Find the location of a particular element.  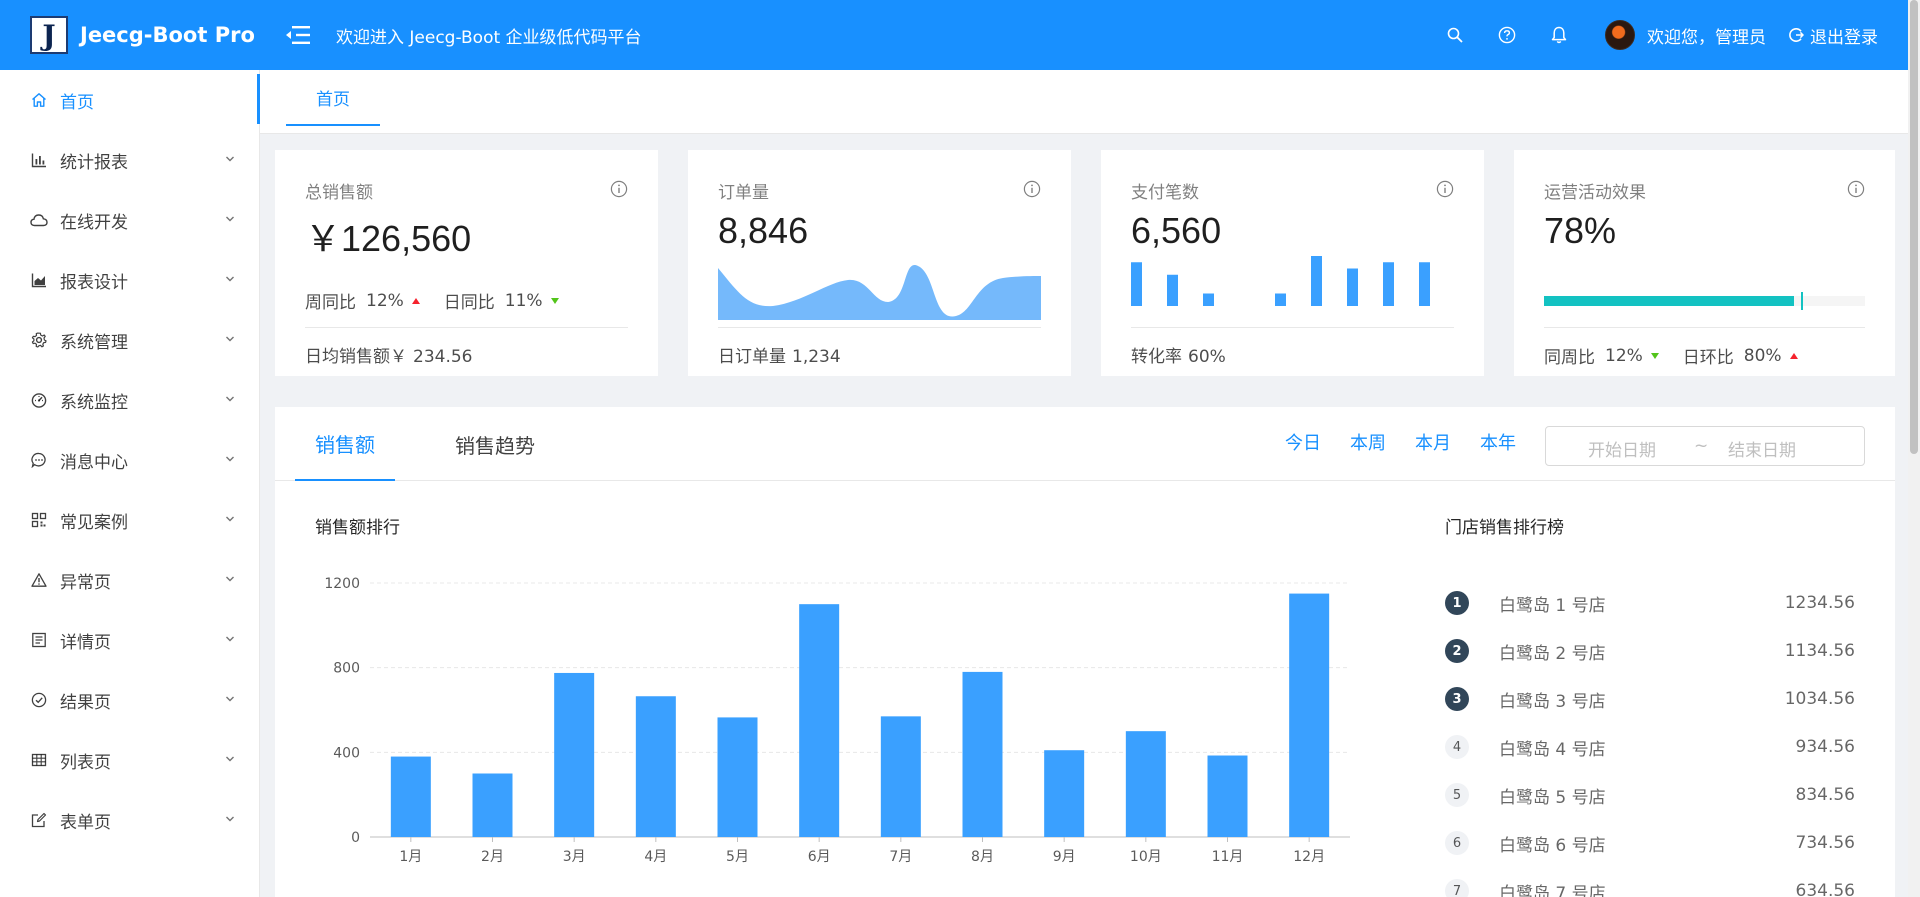

sidebar-item-detail-page: 详情页 is located at coordinates (129, 640).